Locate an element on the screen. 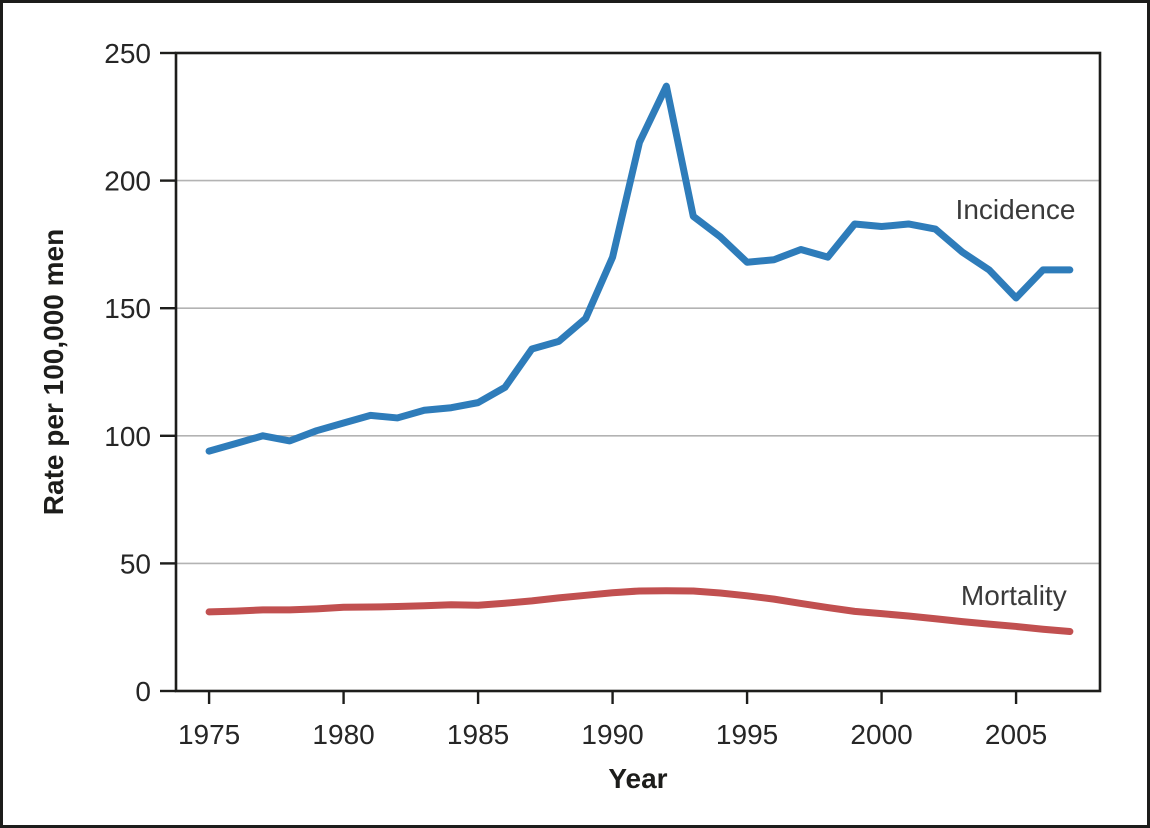 The height and width of the screenshot is (828, 1150). x-tick-label: 2005 is located at coordinates (1016, 734).